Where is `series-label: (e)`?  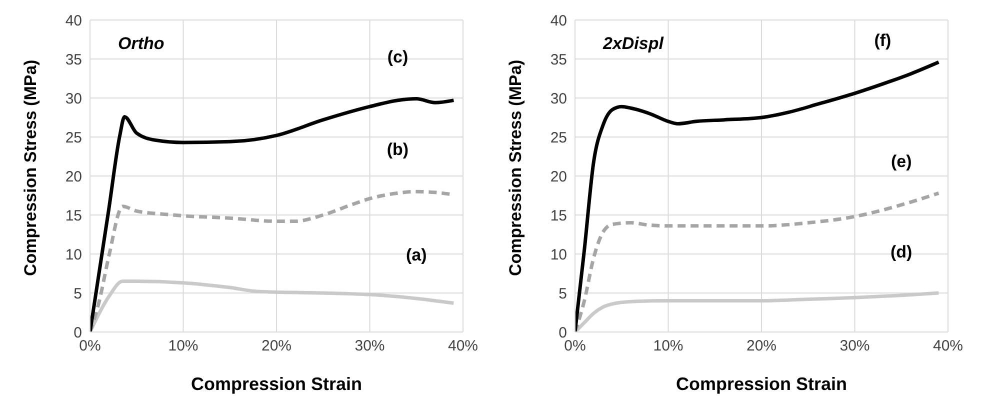
series-label: (e) is located at coordinates (901, 161).